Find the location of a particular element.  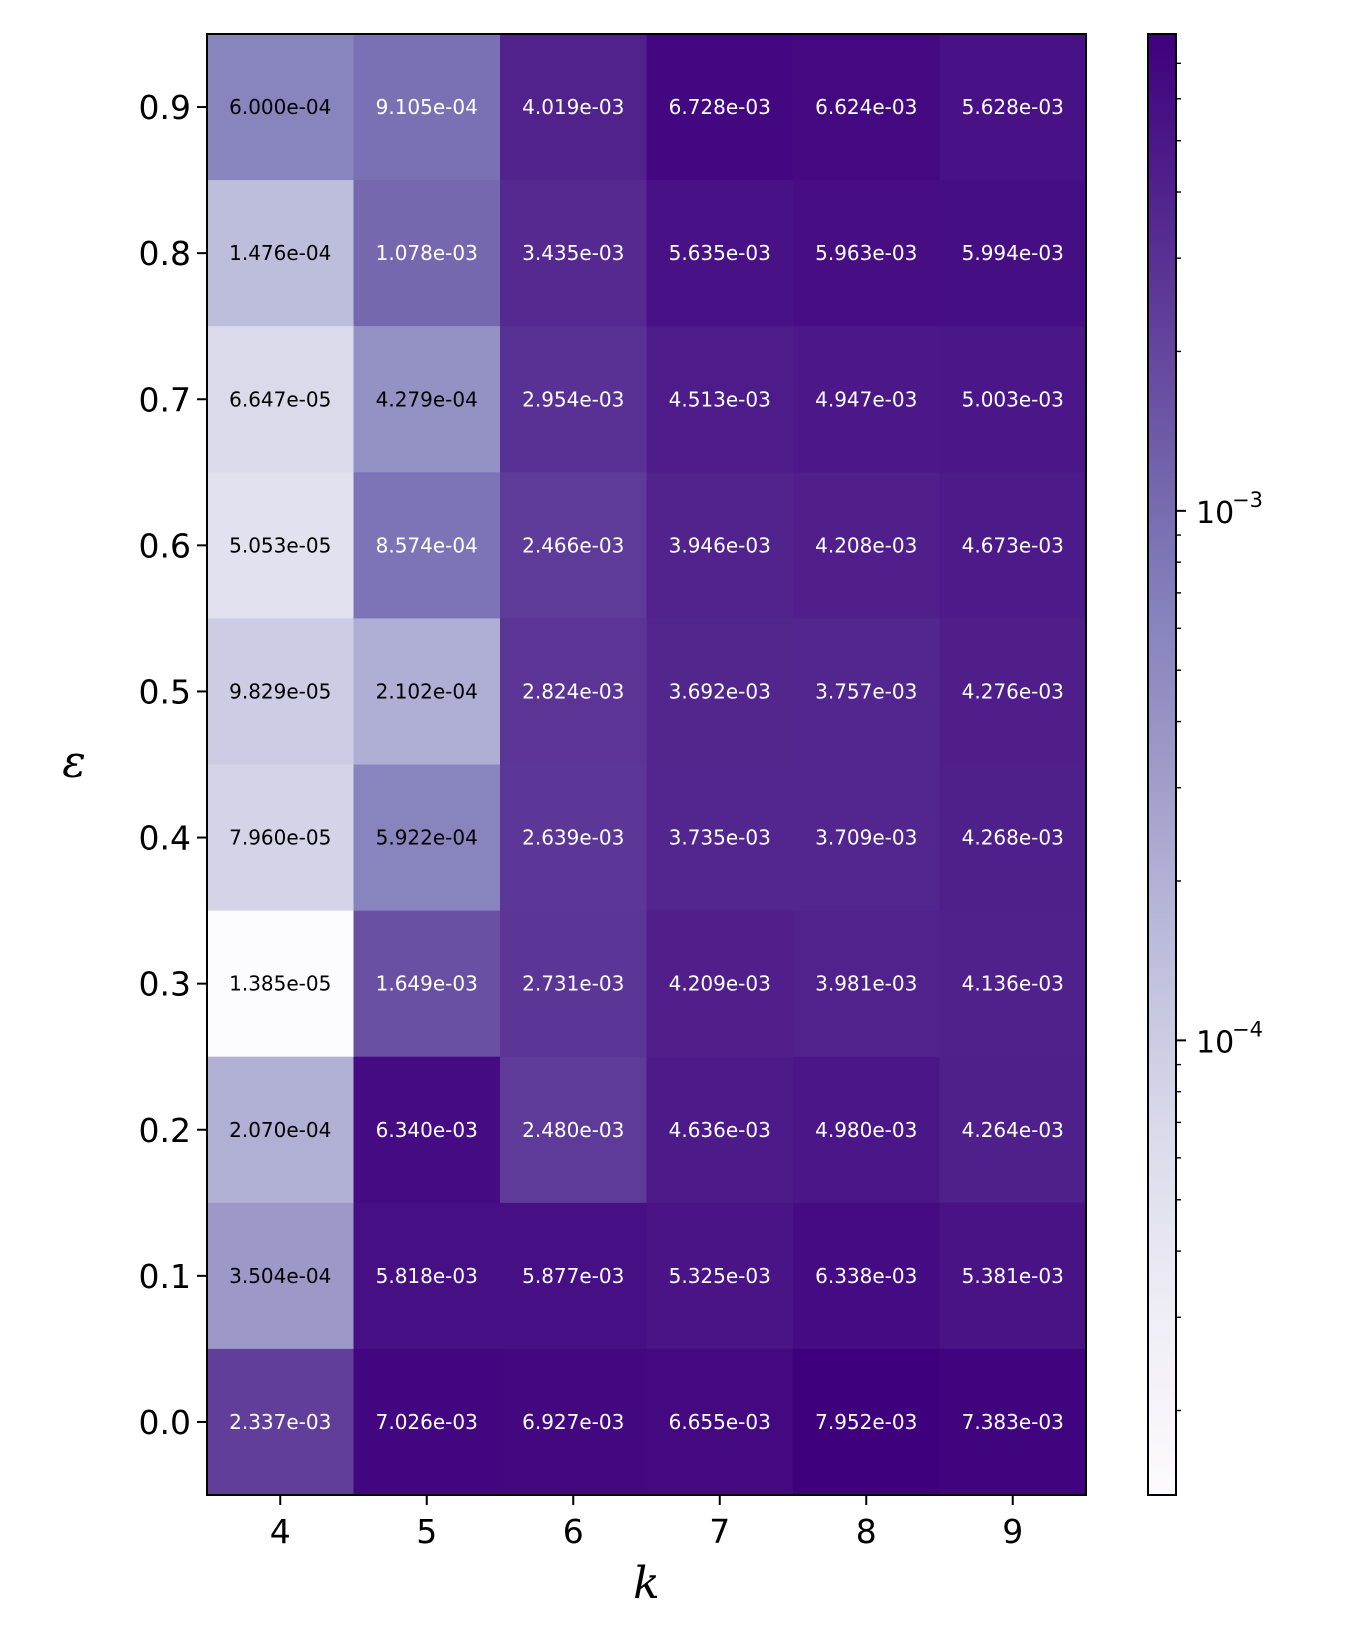

cell-value-label: 5.628e-03 is located at coordinates (1013, 107).